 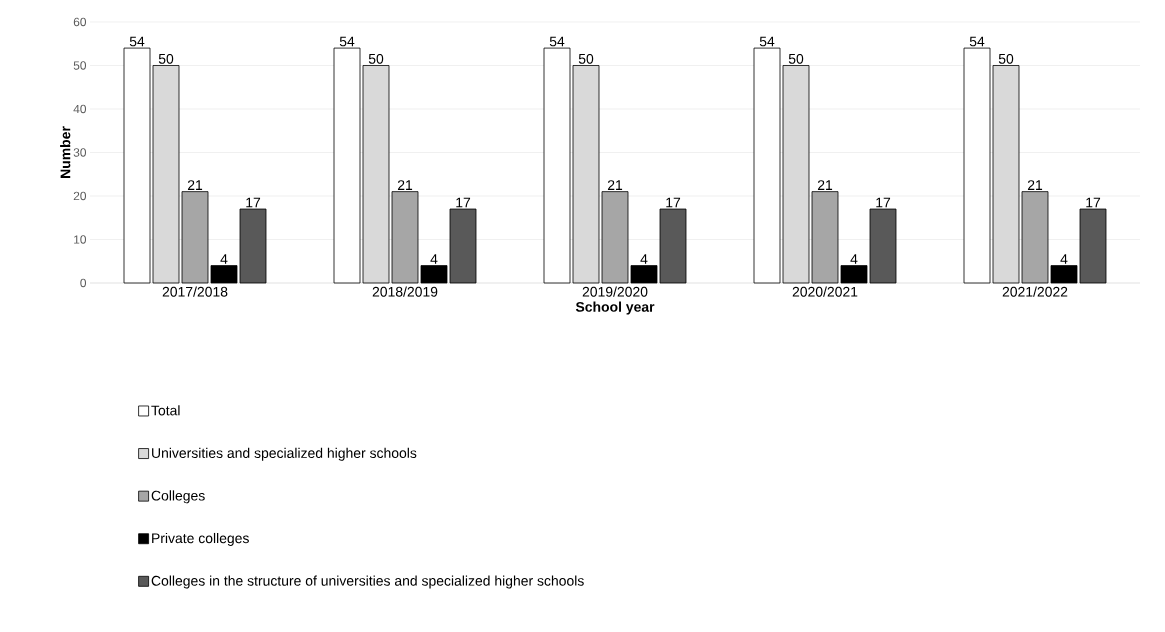 What do you see at coordinates (284, 454) in the screenshot?
I see `legend-label: Universities and specialized higher schools` at bounding box center [284, 454].